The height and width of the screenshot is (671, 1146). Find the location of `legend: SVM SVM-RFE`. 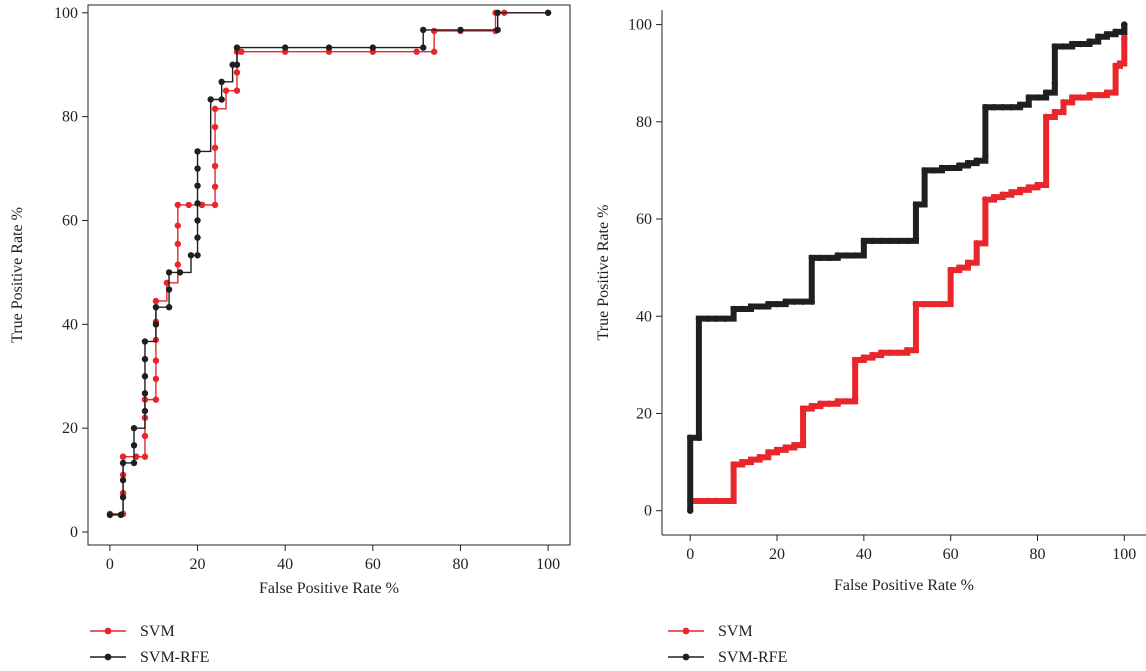

legend: SVM SVM-RFE is located at coordinates (727, 644).